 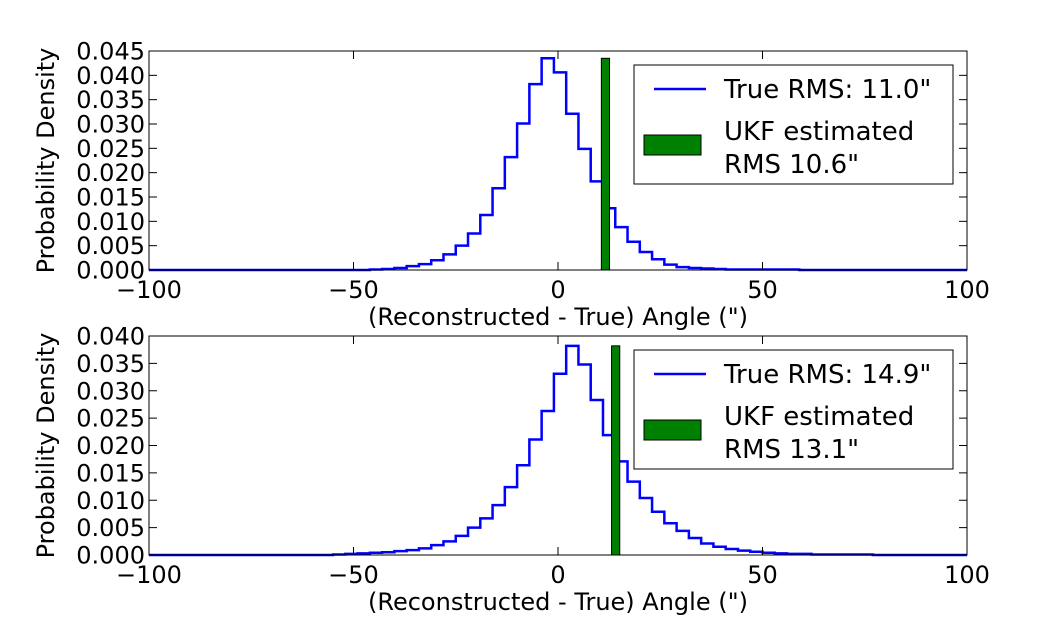 I want to click on legend: True RMS: 11.0" UKF estimated RMS 10.6", so click(x=793, y=124).